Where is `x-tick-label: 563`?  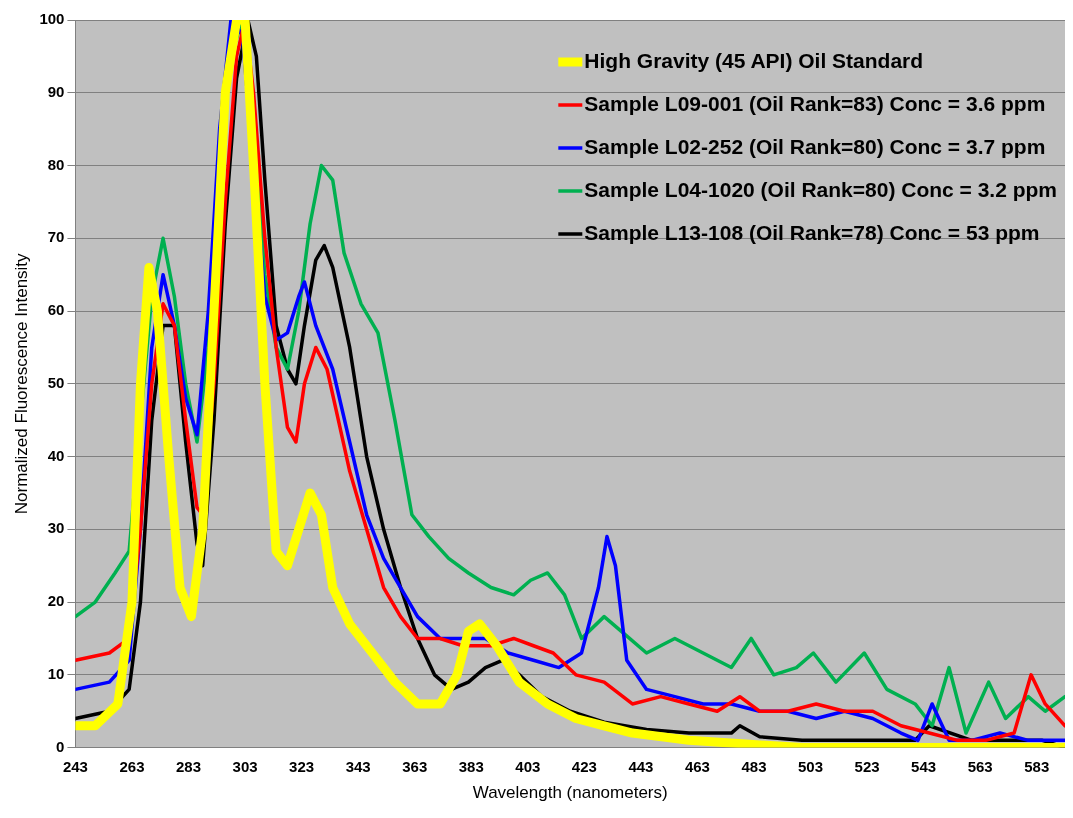 x-tick-label: 563 is located at coordinates (980, 766).